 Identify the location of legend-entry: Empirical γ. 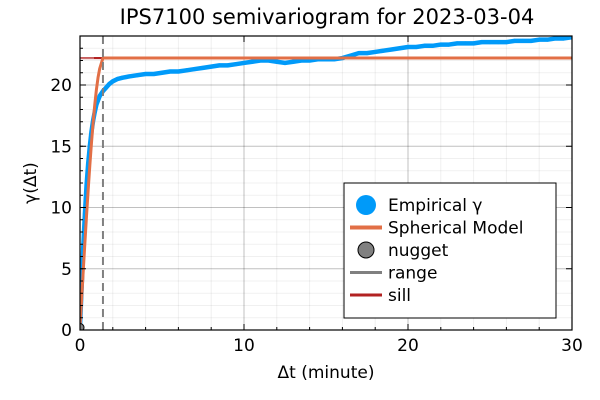
(419, 205).